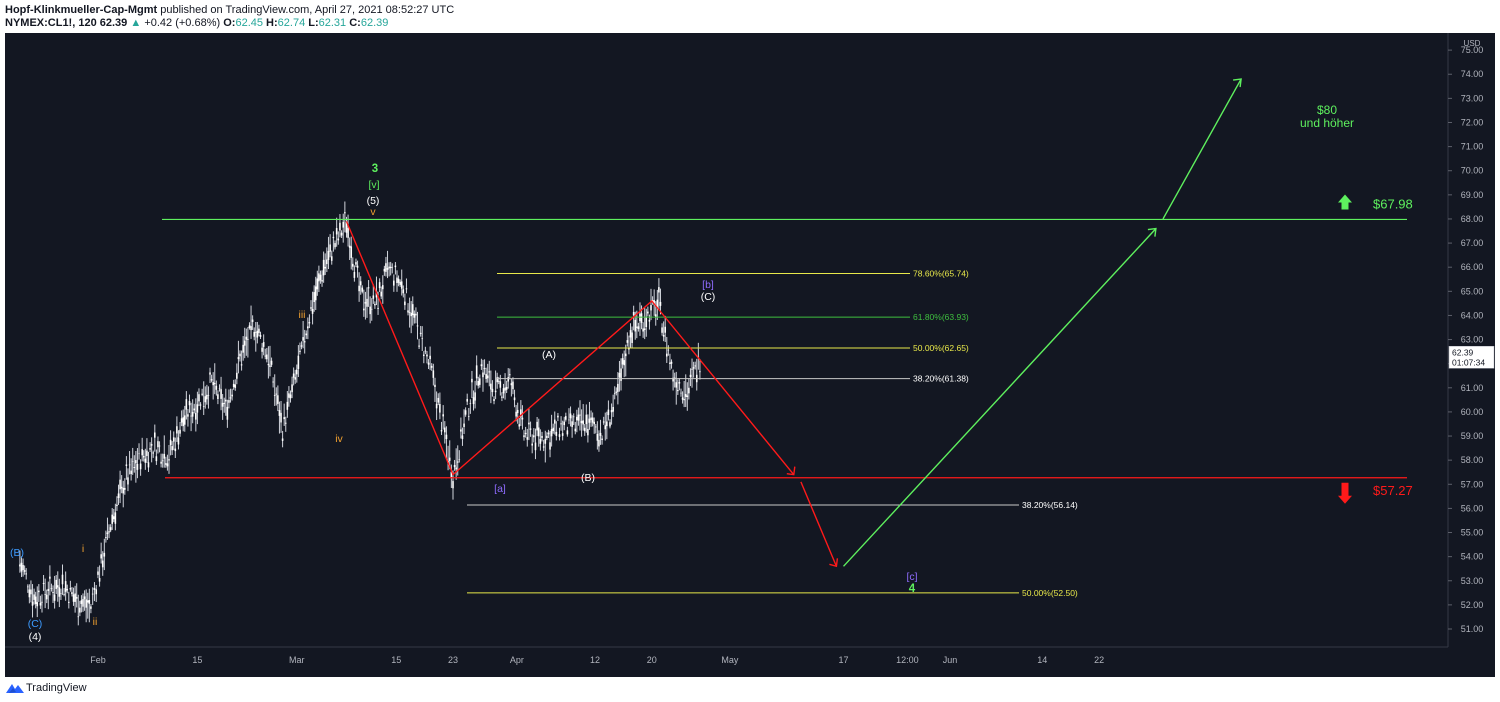  Describe the element at coordinates (373, 201) in the screenshot. I see `wave-label-5: (5)` at that location.